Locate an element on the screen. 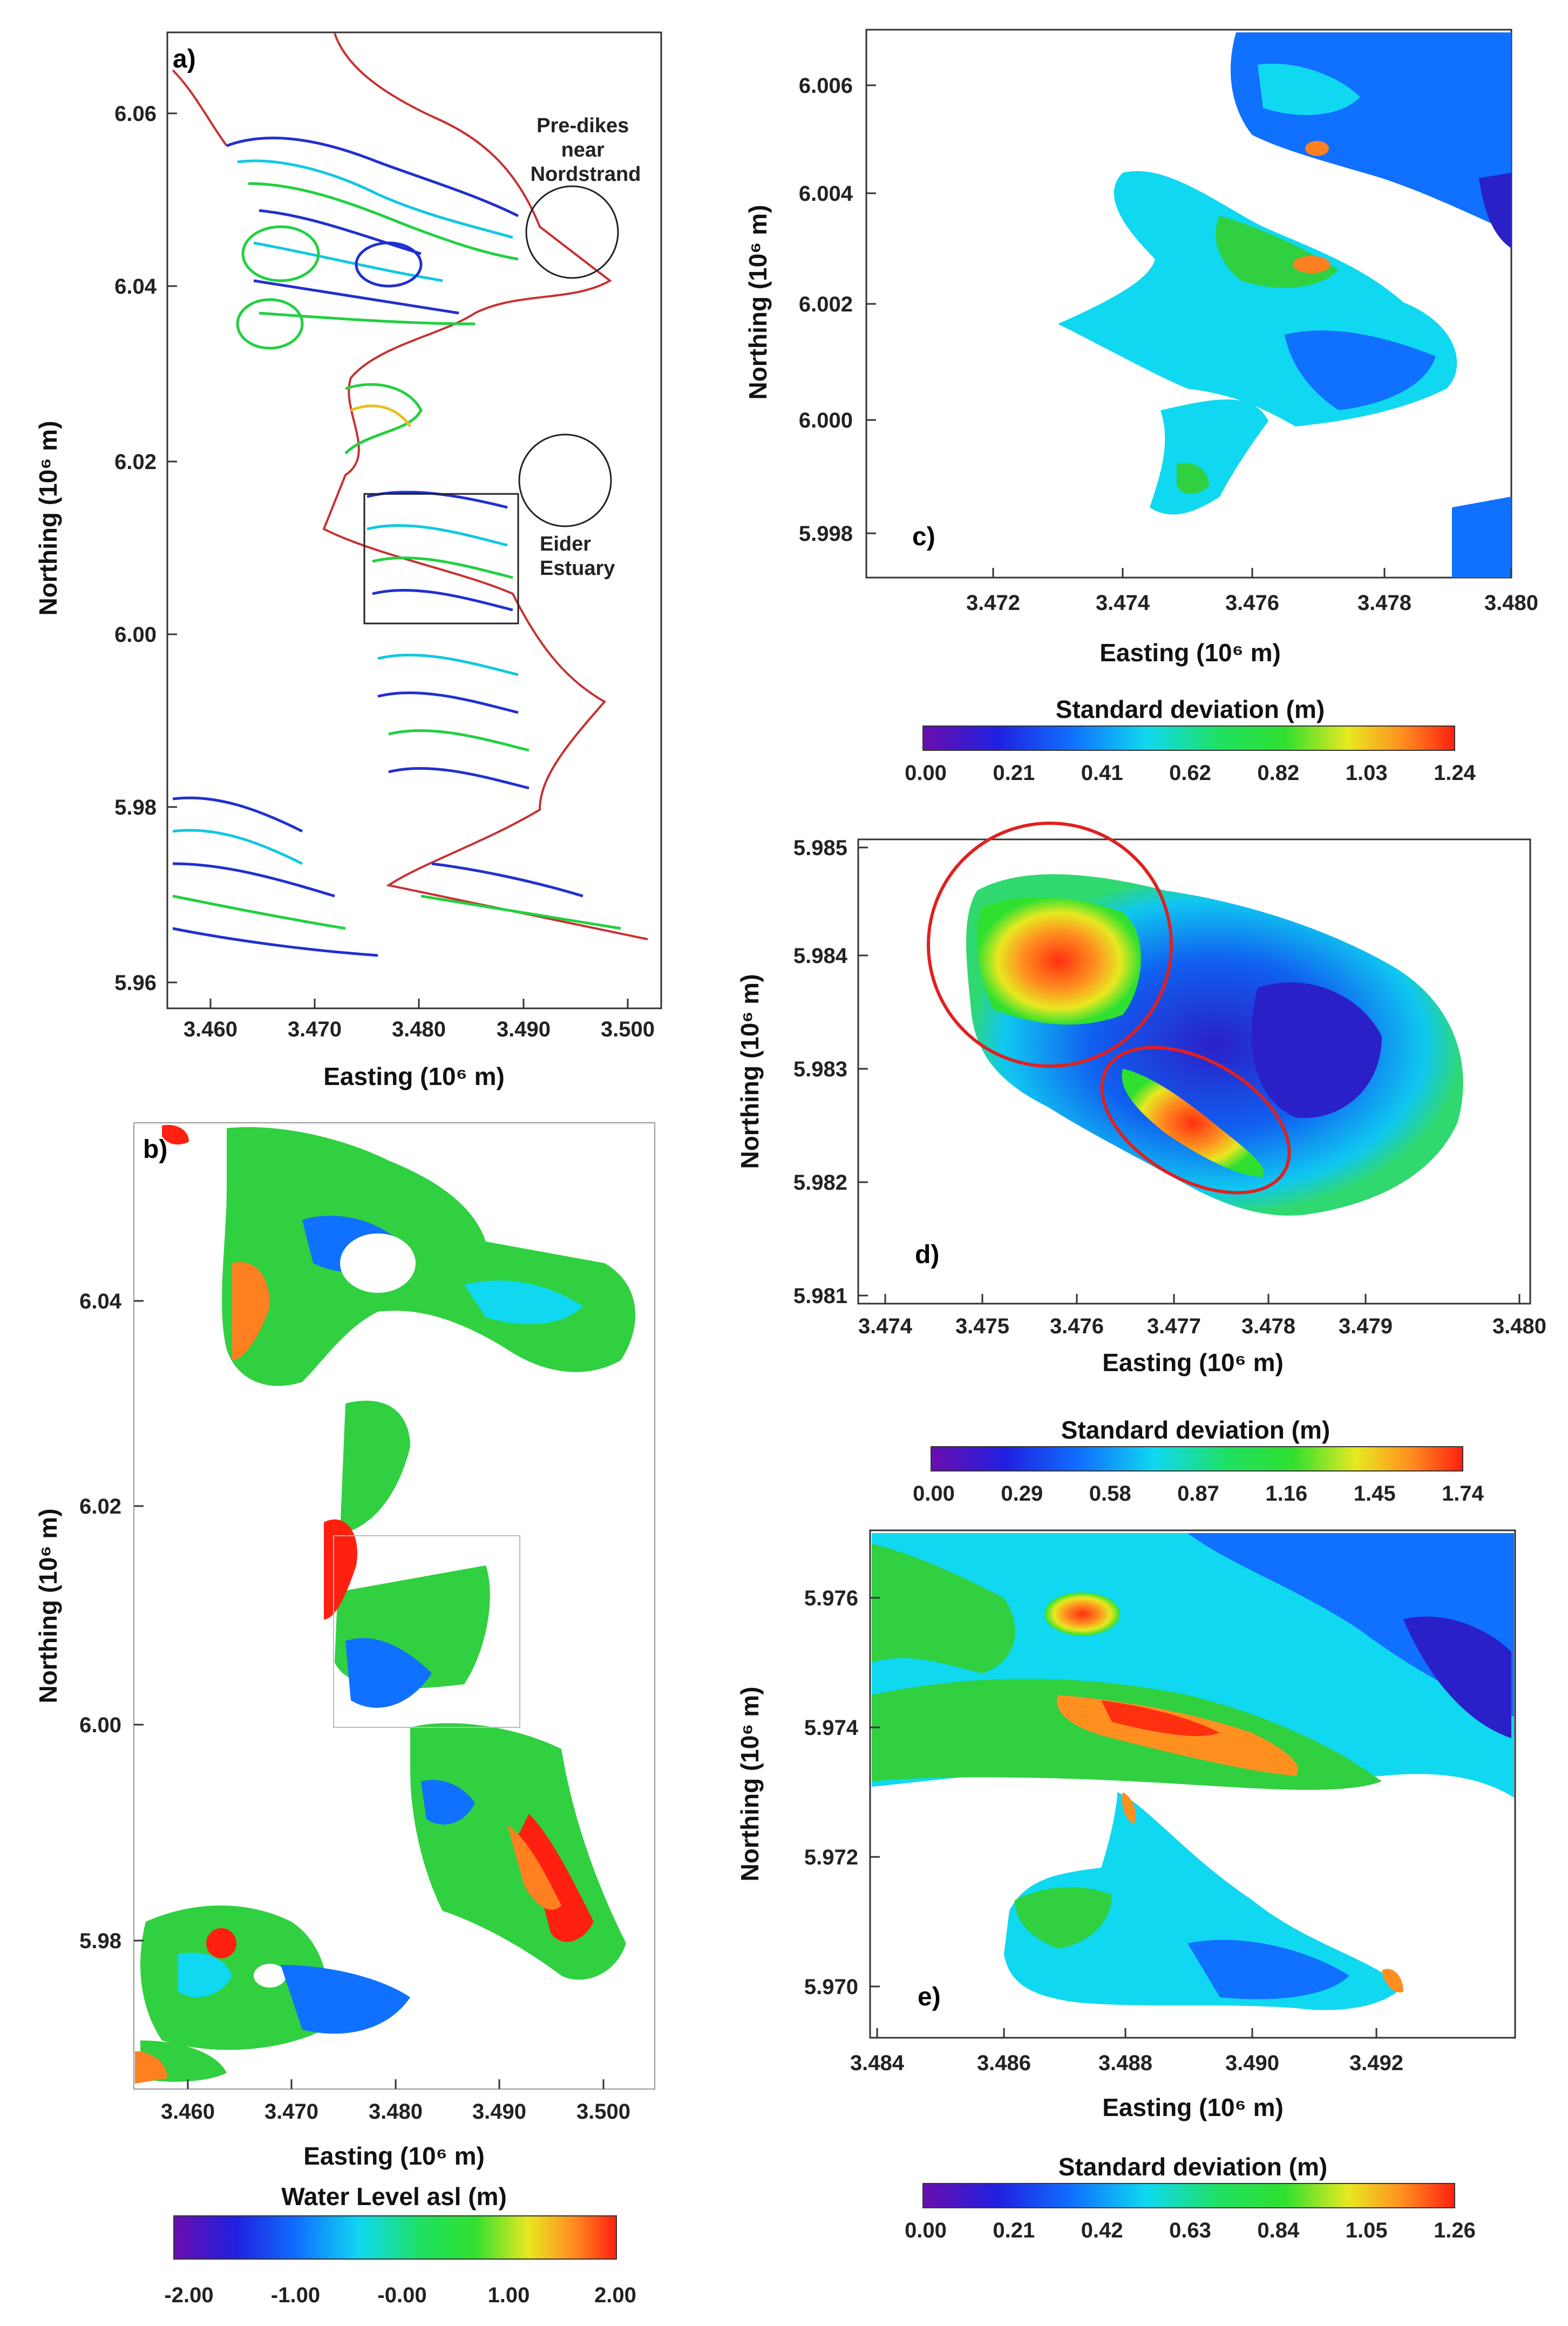 Image resolution: width=1568 pixels, height=2326 pixels. y-tick-label: 6.006 is located at coordinates (826, 86).